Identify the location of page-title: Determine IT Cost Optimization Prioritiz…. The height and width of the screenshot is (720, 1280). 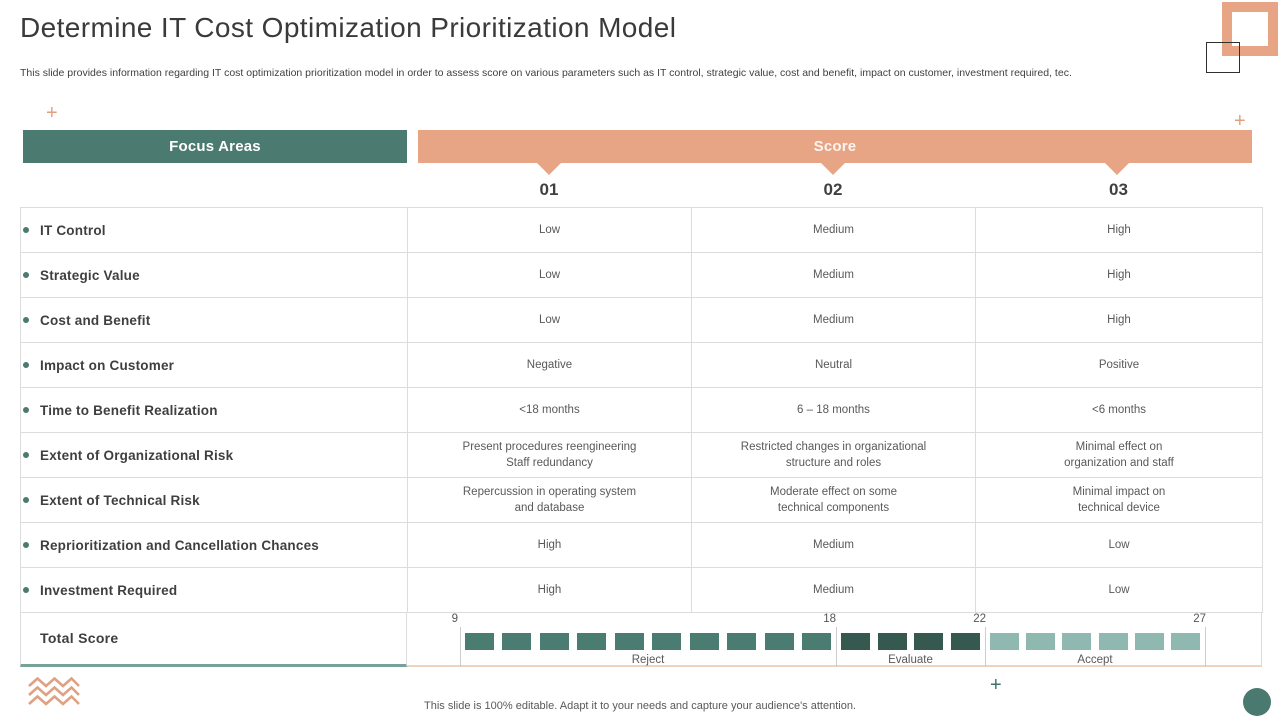
(348, 27).